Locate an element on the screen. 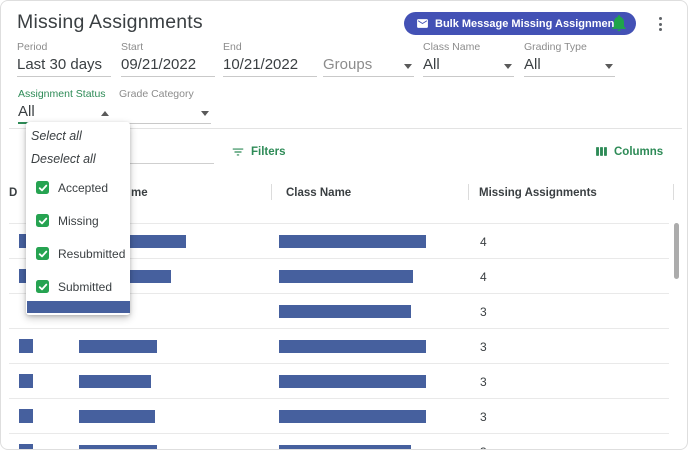 This screenshot has width=688, height=450. columns-button: Columns is located at coordinates (629, 151).